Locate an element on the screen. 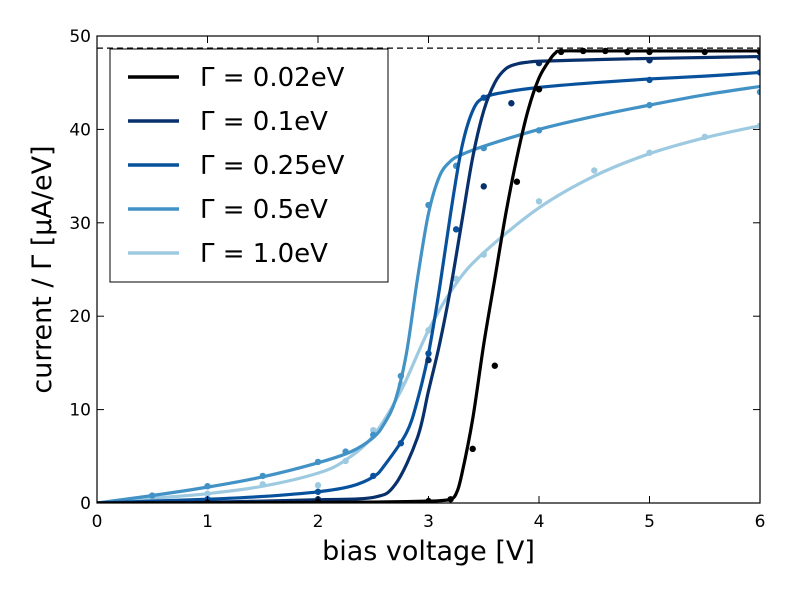 The width and height of the screenshot is (789, 592). legend-label: Γ = 0.02eV is located at coordinates (272, 78).